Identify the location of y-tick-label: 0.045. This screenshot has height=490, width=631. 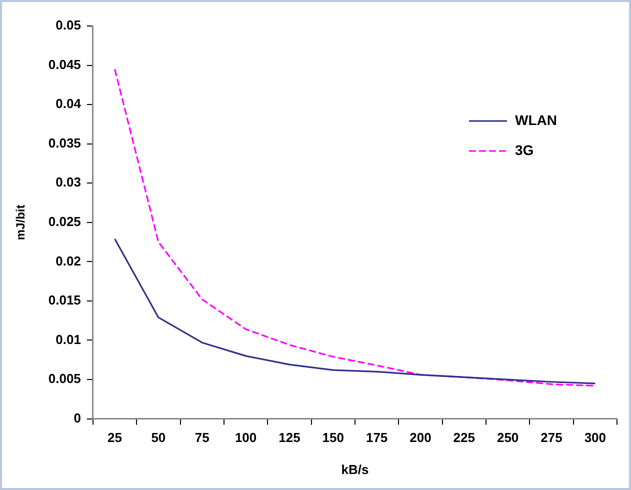
(64, 64).